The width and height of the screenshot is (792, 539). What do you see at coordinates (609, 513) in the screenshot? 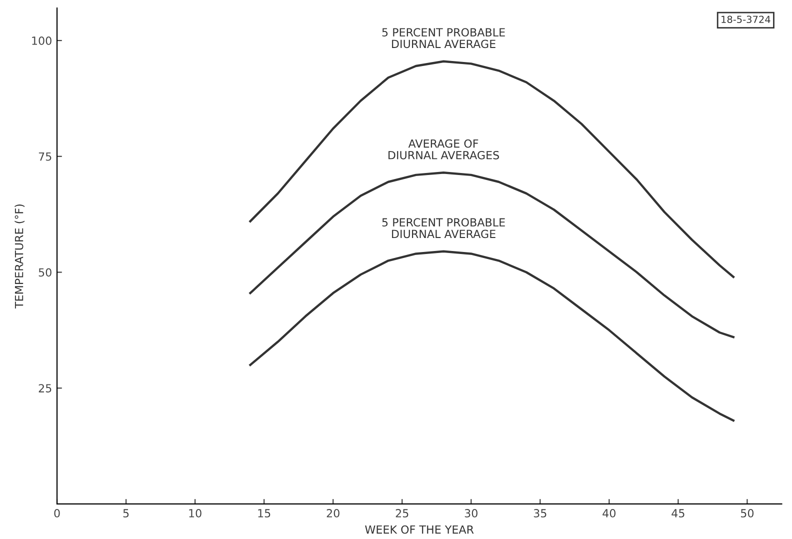
I see `x-tick-label: 40` at bounding box center [609, 513].